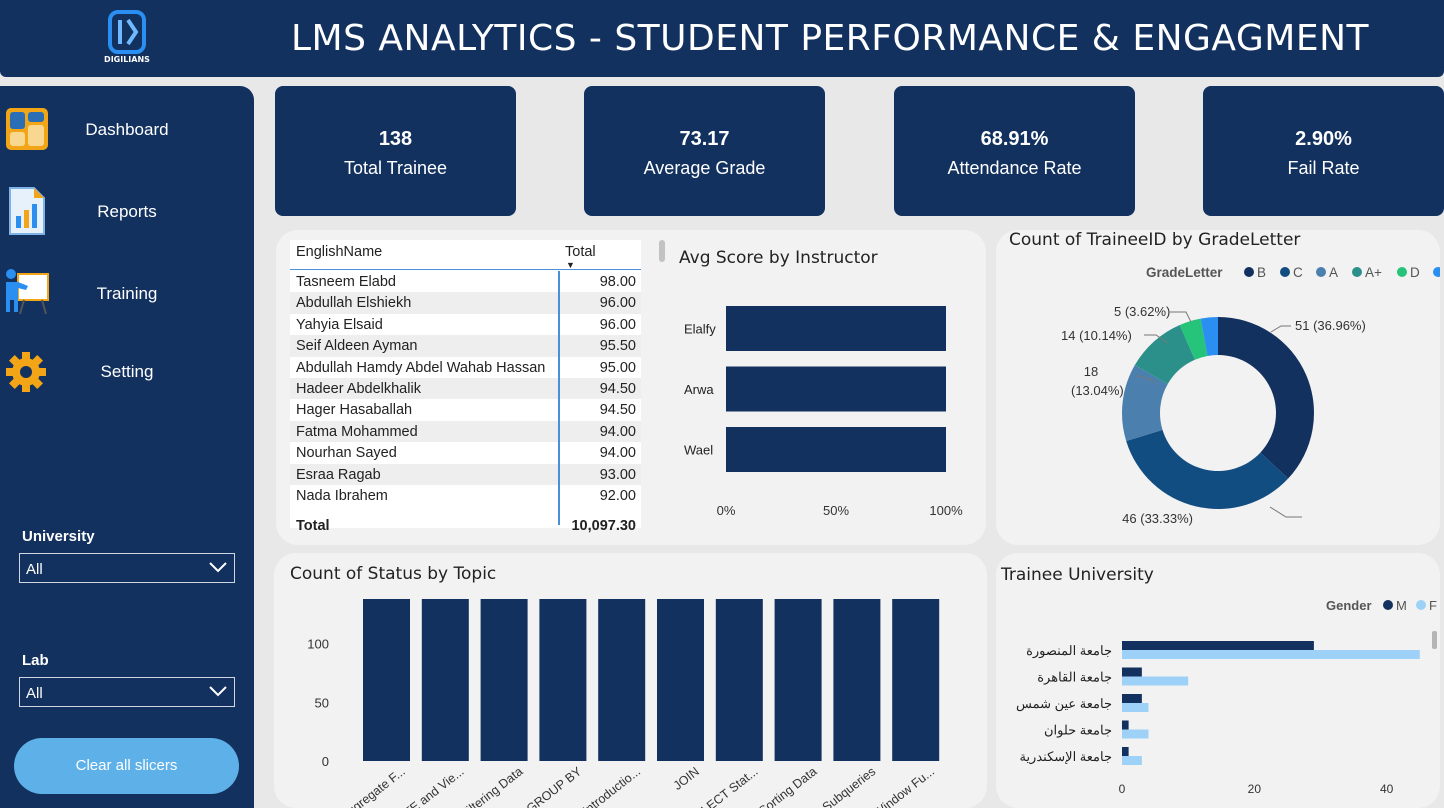  I want to click on instructor-label: Arwa, so click(699, 389).